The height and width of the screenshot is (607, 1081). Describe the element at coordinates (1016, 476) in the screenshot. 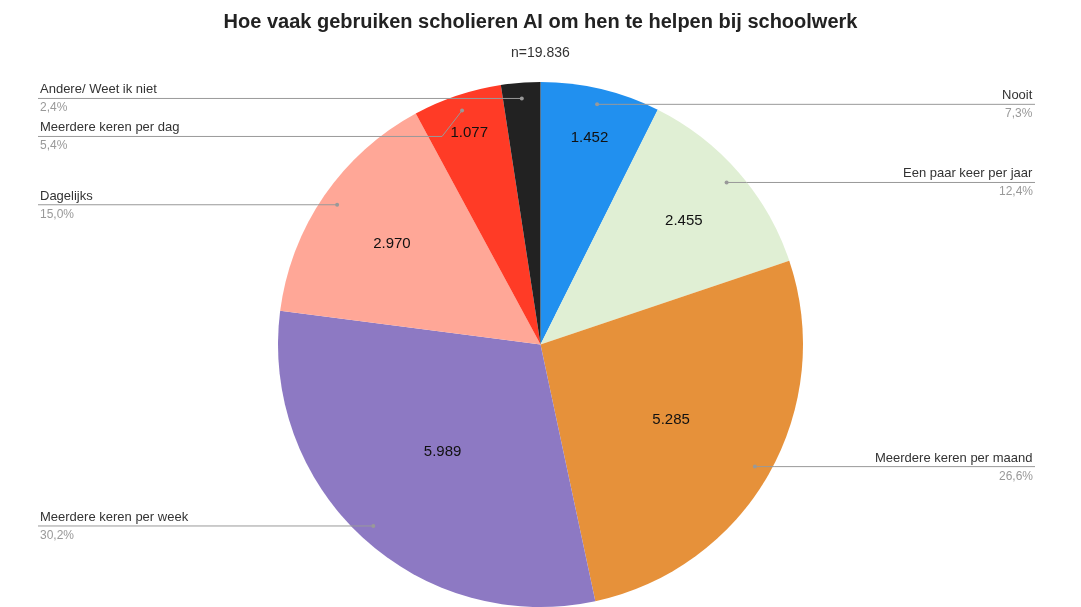

I see `text: 26,6%` at that location.